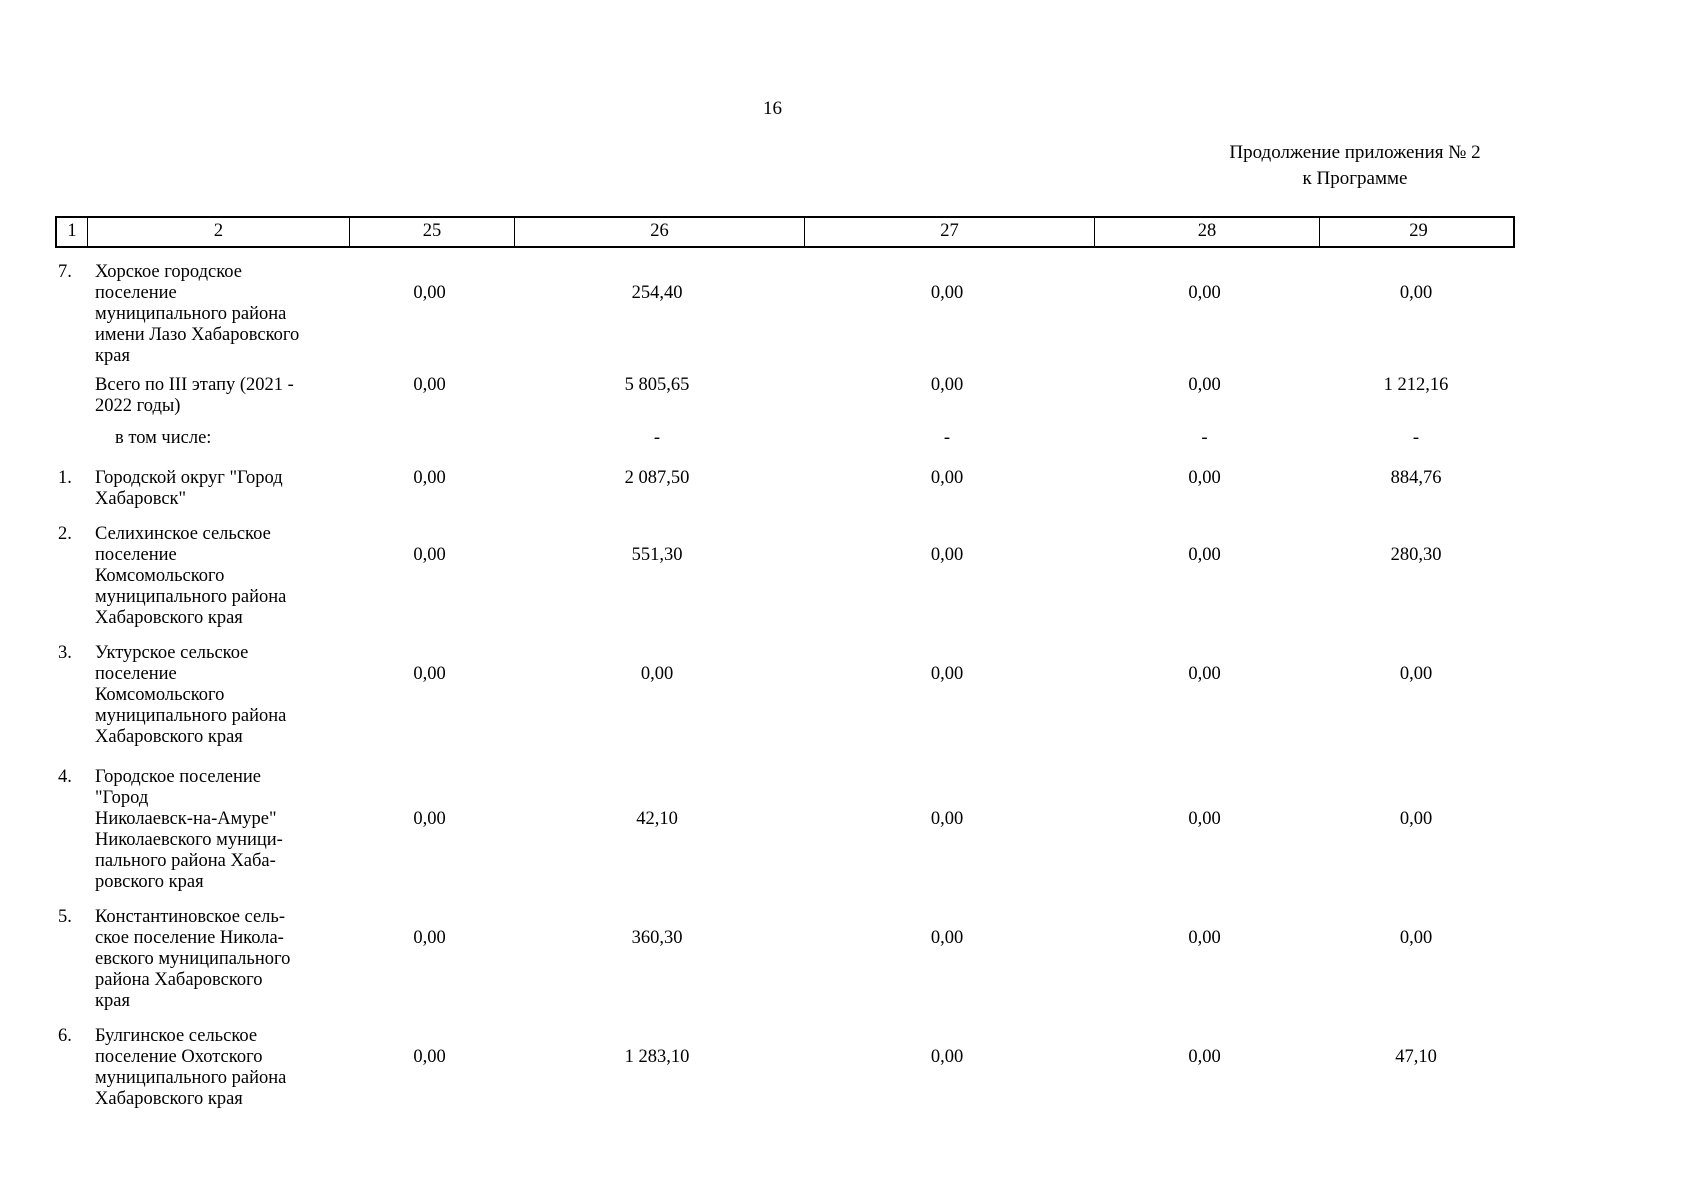 This screenshot has width=1699, height=1200. Describe the element at coordinates (947, 438) in the screenshot. I see `cell-col-27: -` at that location.